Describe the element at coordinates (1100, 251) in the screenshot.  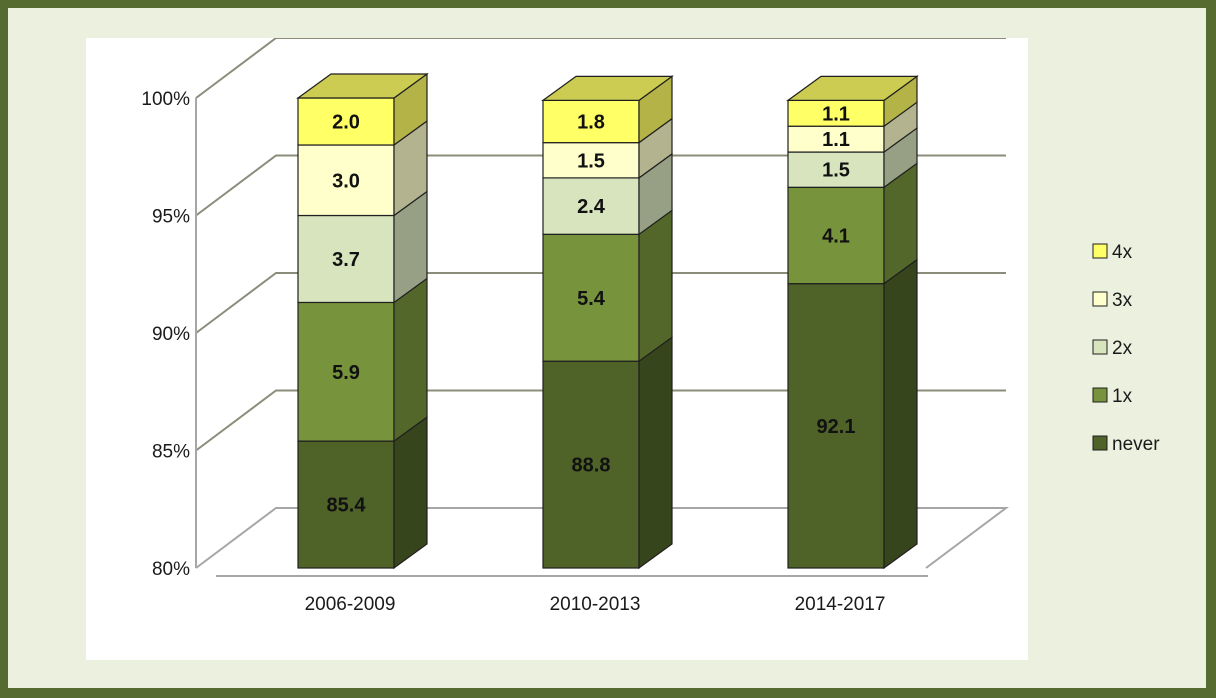
I see `legend-swatch-4x` at that location.